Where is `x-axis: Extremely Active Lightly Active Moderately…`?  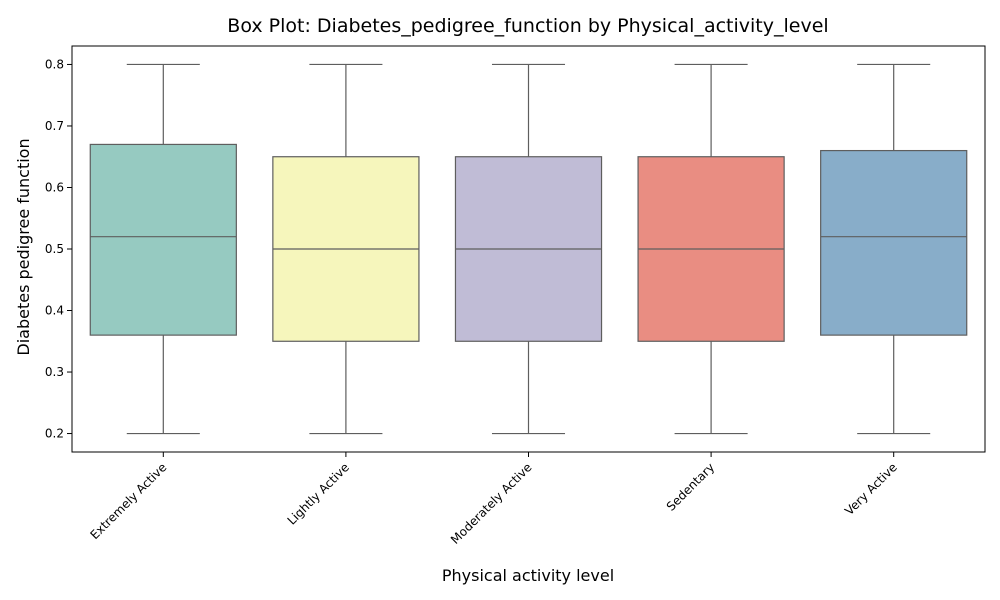
x-axis: Extremely Active Lightly Active Moderately… is located at coordinates (493, 499).